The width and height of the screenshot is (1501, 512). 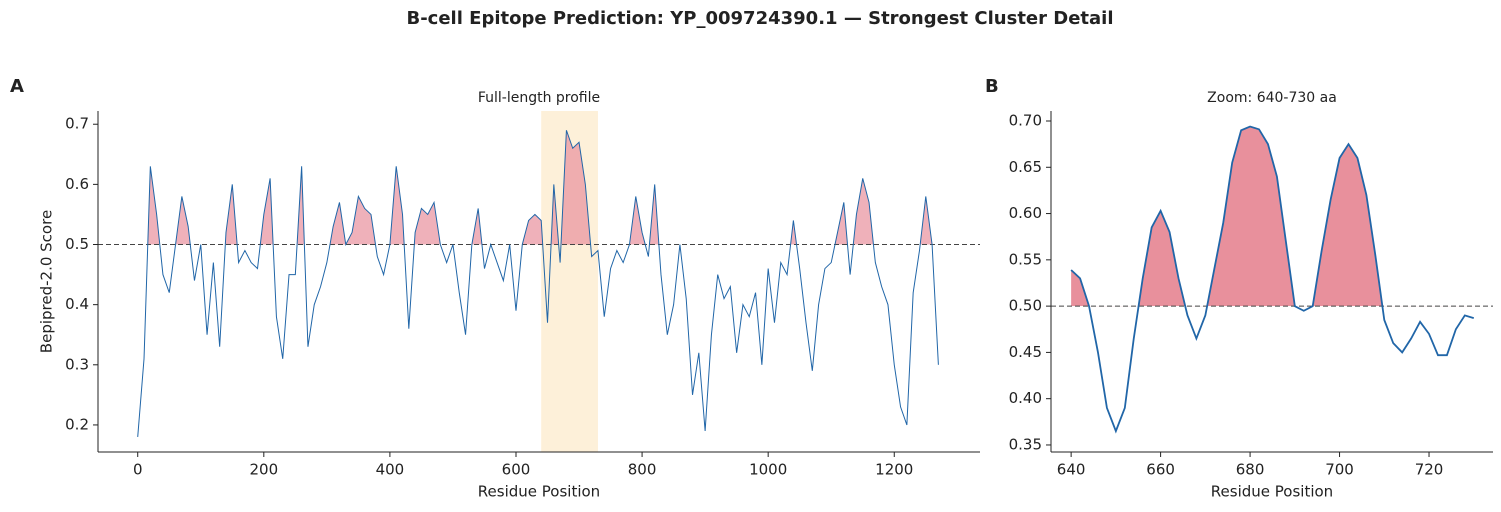 I want to click on panel-label: B, so click(x=992, y=86).